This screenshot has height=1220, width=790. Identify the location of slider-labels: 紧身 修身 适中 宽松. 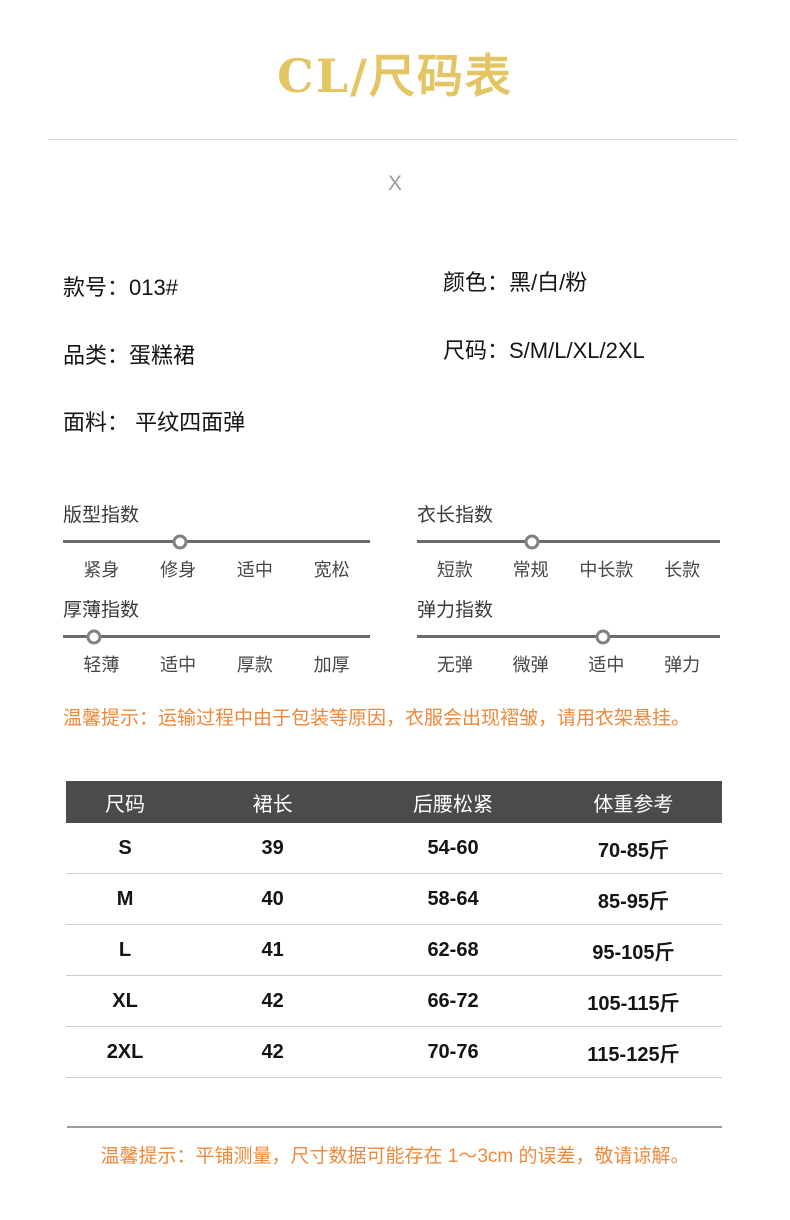
(216, 569).